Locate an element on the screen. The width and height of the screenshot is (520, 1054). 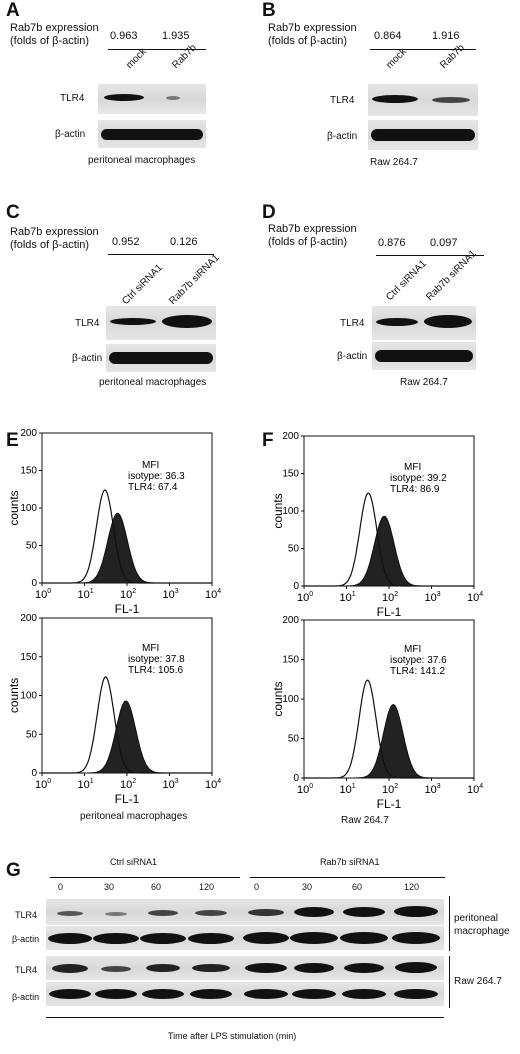
group-label: Ctrl siRNA1 is located at coordinates (134, 862).